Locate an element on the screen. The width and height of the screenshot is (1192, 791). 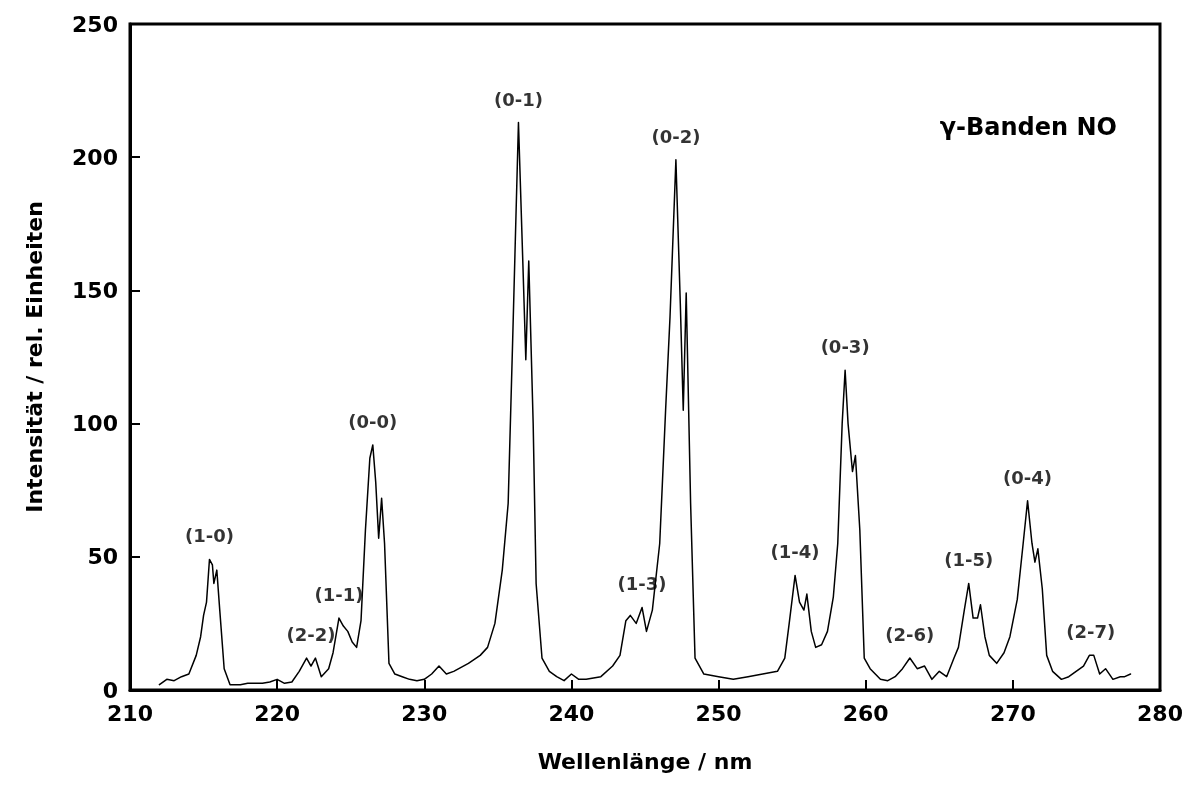
annotation: (0-0) is located at coordinates (373, 421).